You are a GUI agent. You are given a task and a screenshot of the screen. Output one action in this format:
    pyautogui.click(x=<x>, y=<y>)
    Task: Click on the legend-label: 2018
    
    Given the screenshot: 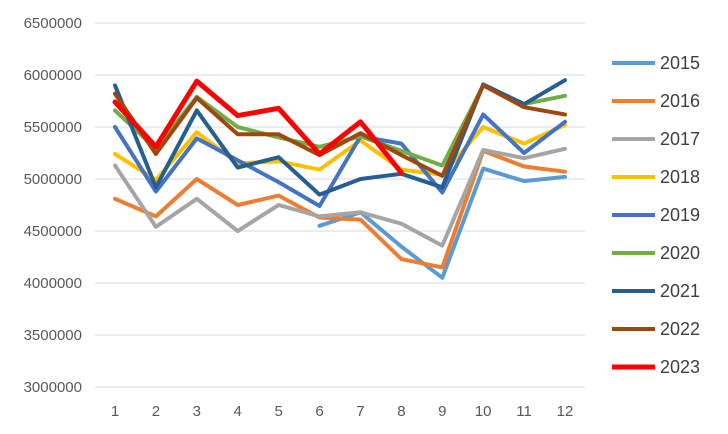 What is the action you would take?
    pyautogui.click(x=680, y=177)
    